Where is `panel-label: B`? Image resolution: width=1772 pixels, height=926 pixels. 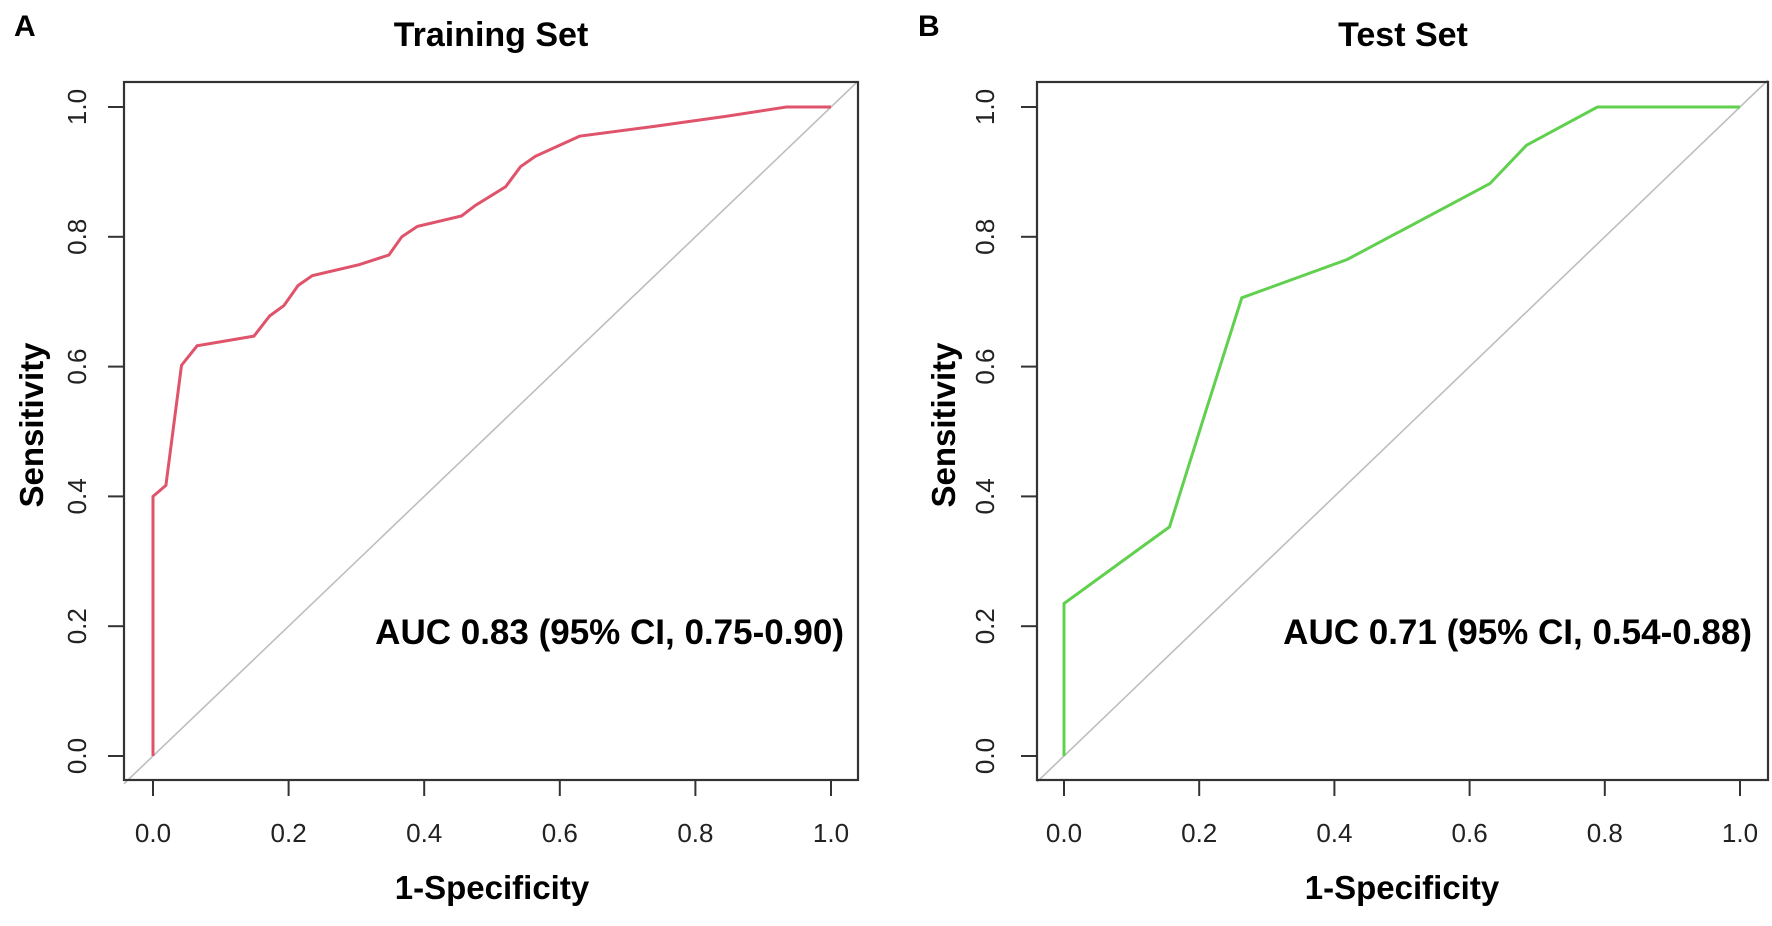 panel-label: B is located at coordinates (929, 26).